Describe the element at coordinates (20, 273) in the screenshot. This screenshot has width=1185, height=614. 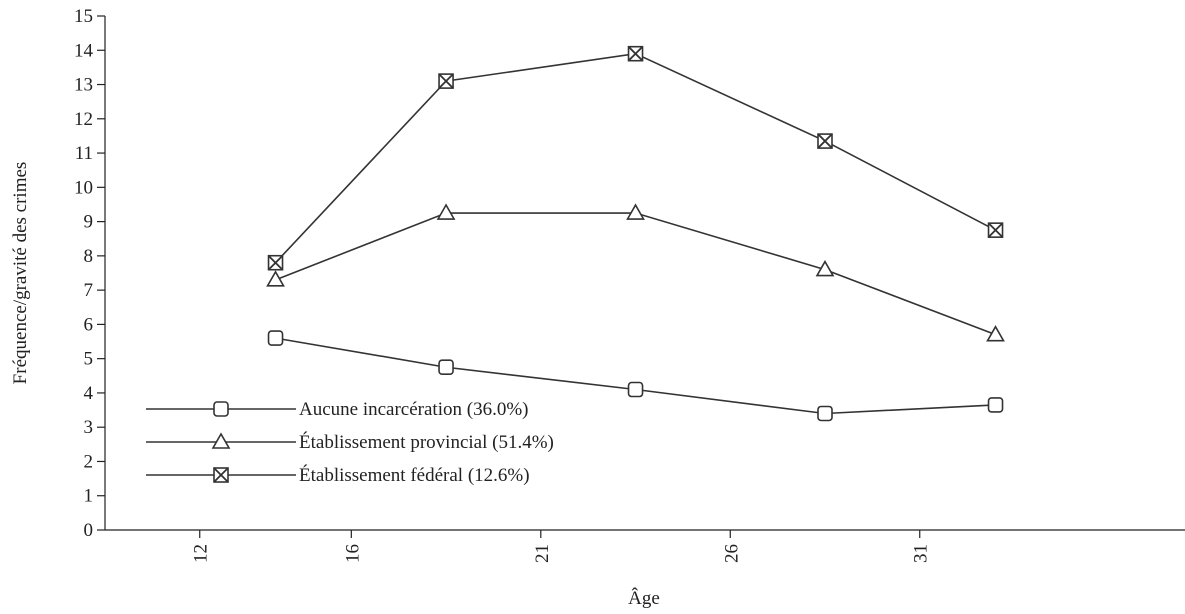
I see `y-axis-title: Fréquence/gravité des crimes` at that location.